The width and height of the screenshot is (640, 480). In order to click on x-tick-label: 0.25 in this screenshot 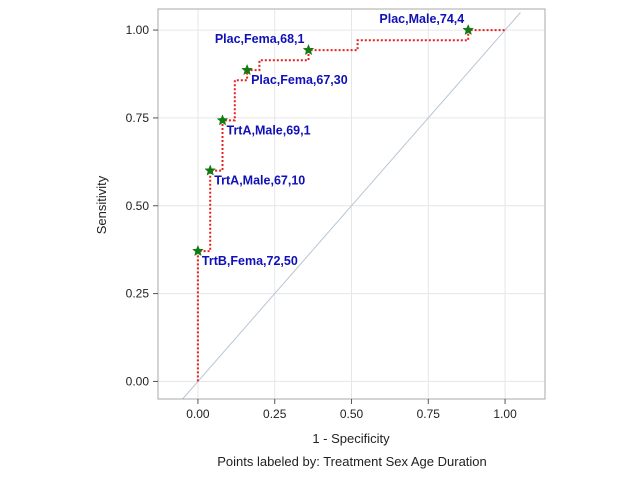, I will do `click(275, 414)`.